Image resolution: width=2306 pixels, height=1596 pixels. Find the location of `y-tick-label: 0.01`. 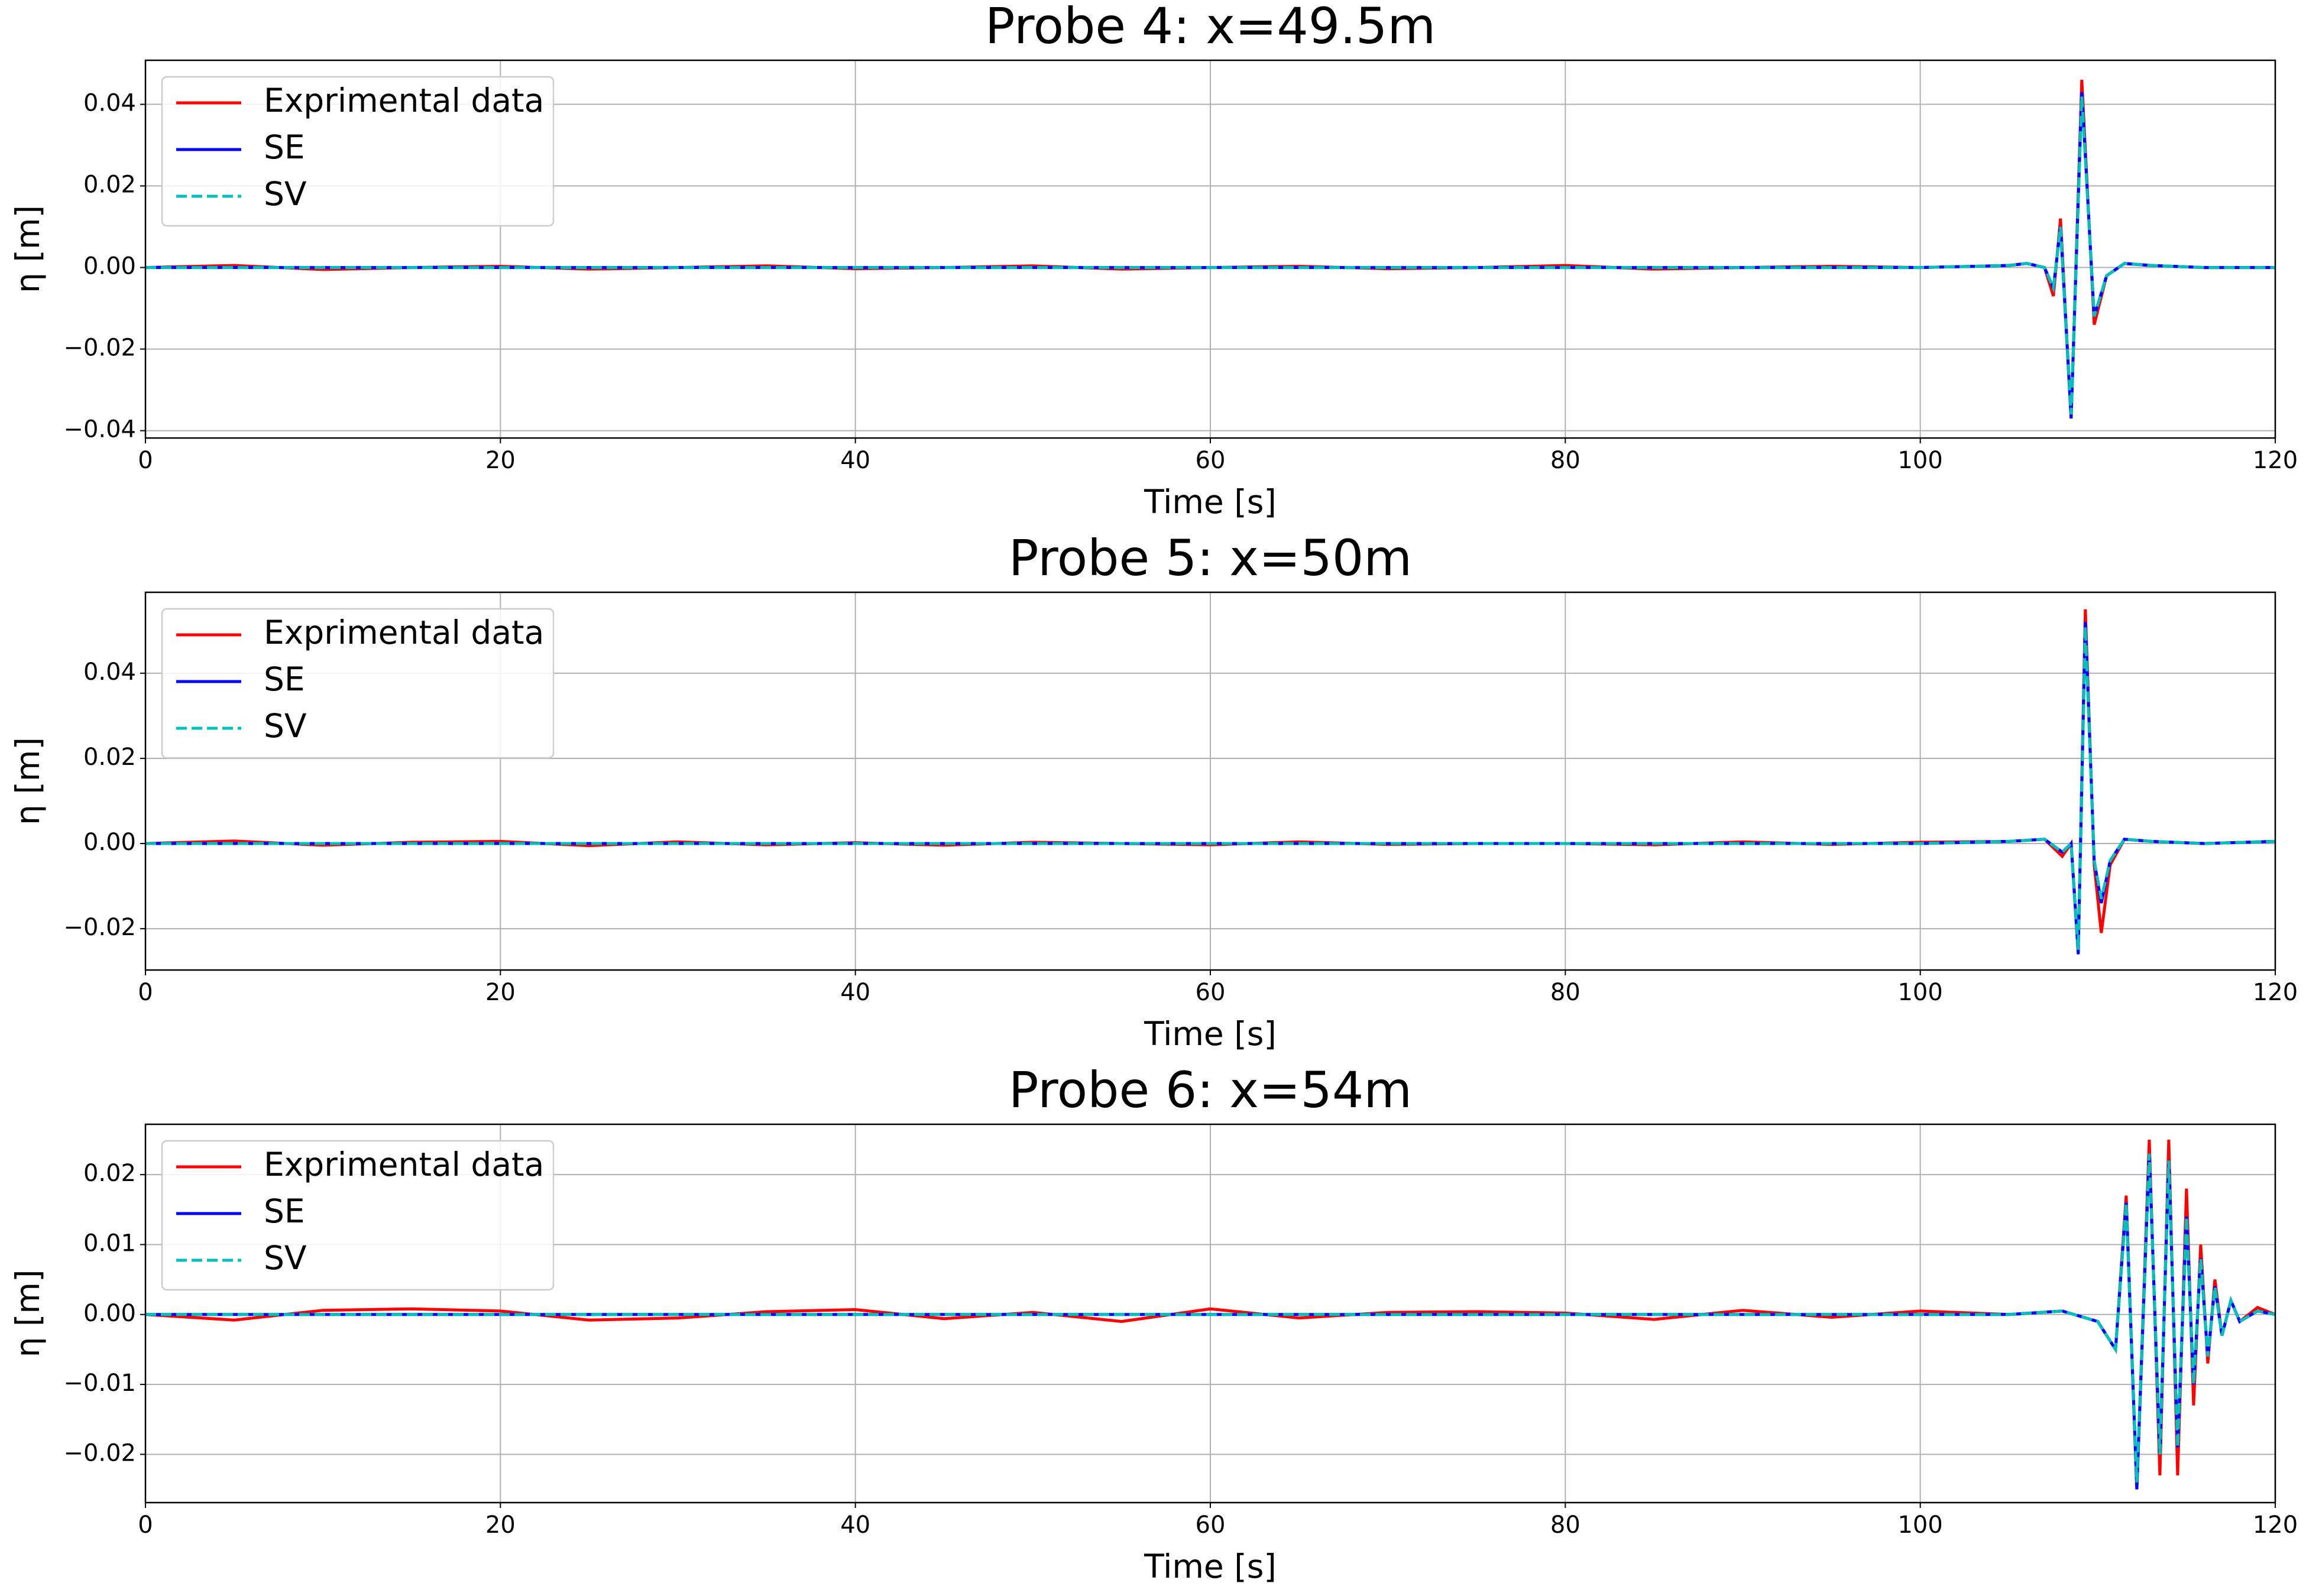

y-tick-label: 0.01 is located at coordinates (109, 1243).